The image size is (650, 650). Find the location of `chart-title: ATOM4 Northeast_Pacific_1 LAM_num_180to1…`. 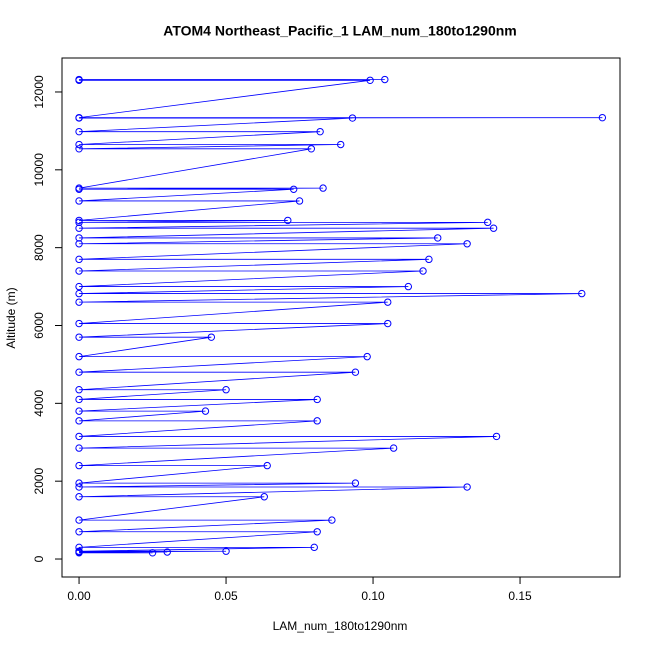

chart-title: ATOM4 Northeast_Pacific_1 LAM_num_180to1… is located at coordinates (340, 31).